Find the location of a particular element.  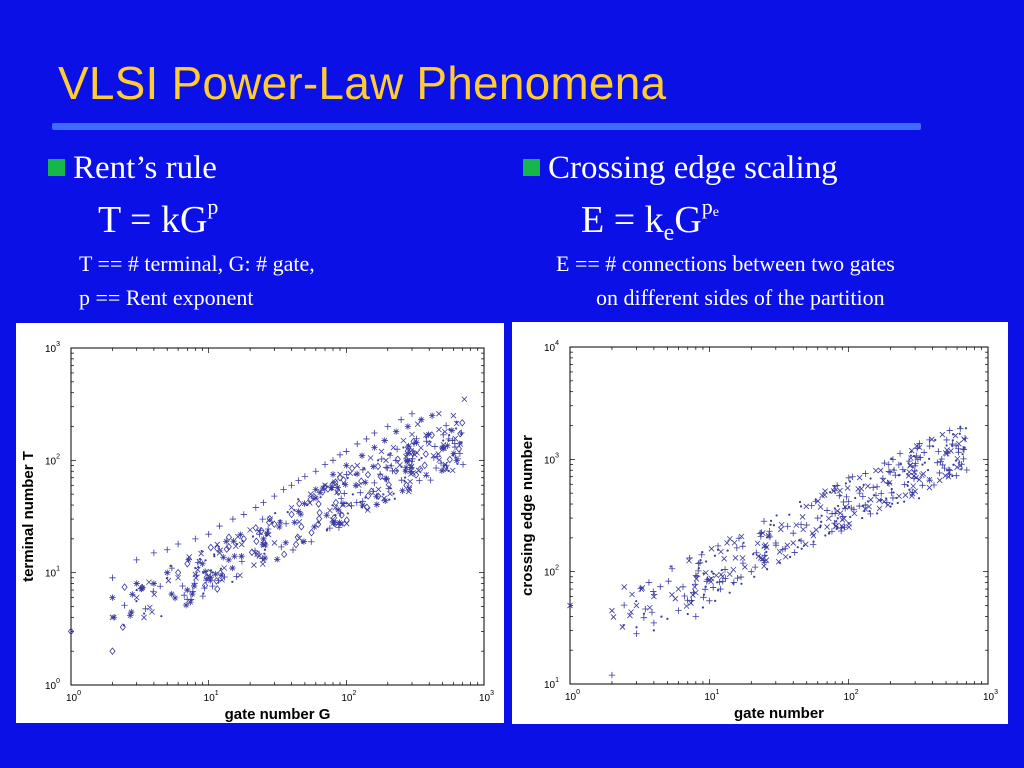

bullet-square-icon is located at coordinates (531, 167).